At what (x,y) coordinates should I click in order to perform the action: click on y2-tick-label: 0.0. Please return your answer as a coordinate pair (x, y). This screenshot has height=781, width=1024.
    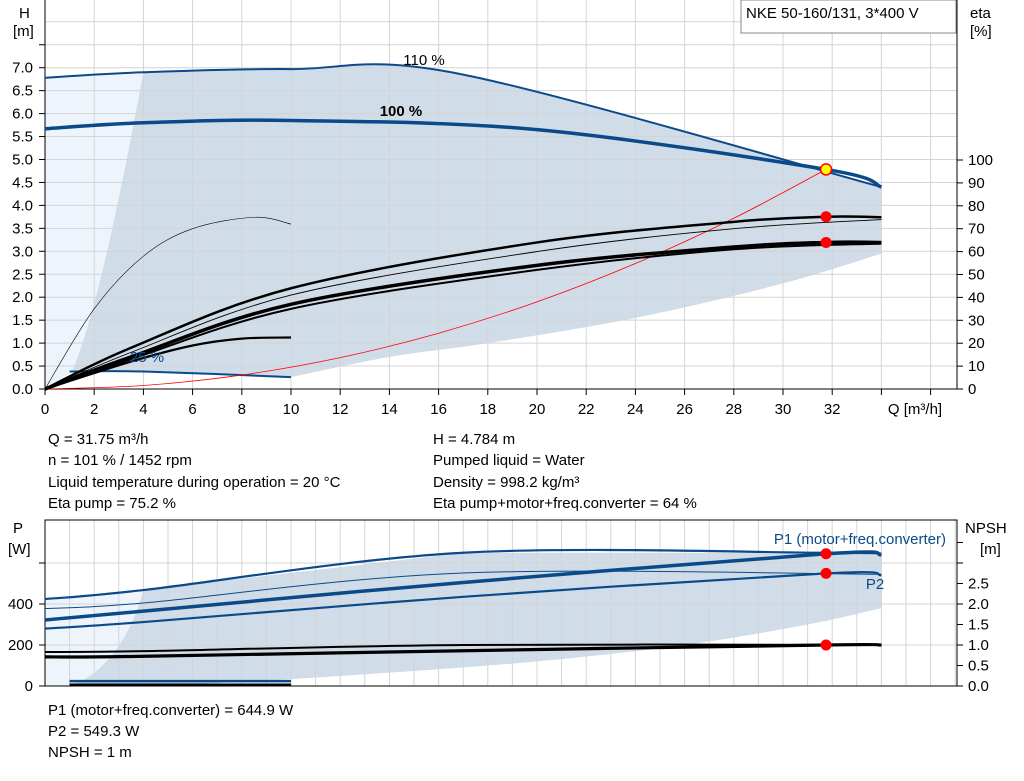
    Looking at the image, I should click on (978, 686).